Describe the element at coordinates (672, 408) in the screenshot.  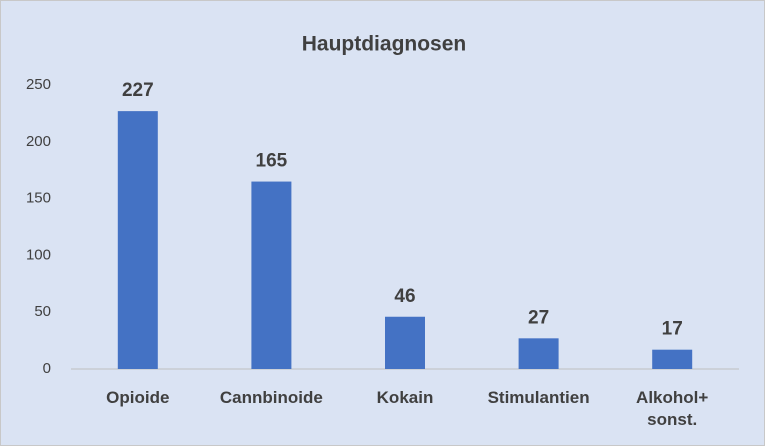
I see `x-tick-label: Alkohol+ sonst.` at that location.